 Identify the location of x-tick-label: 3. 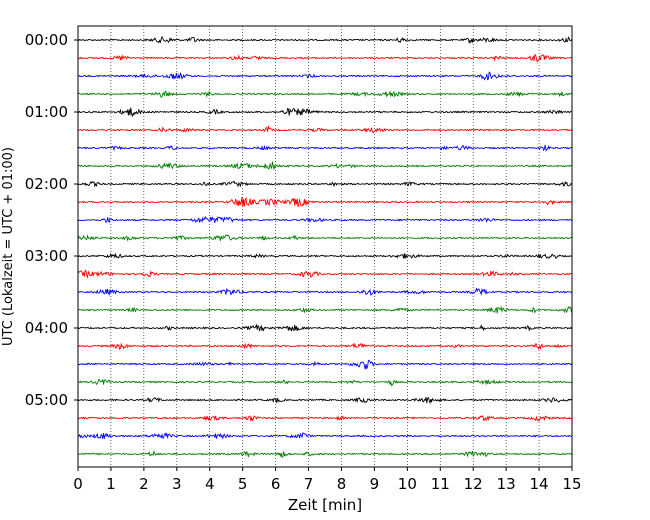
(177, 484).